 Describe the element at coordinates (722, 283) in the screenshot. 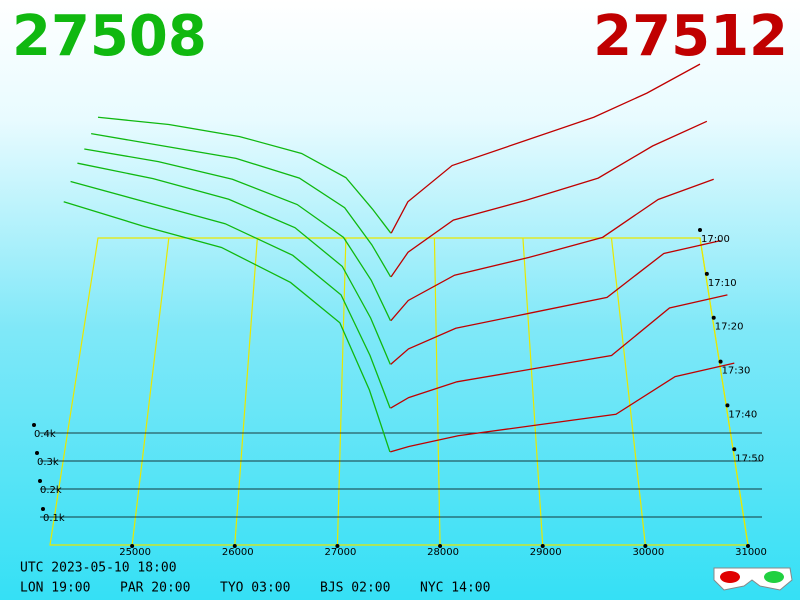

I see `time-tick-label: 17:10` at that location.